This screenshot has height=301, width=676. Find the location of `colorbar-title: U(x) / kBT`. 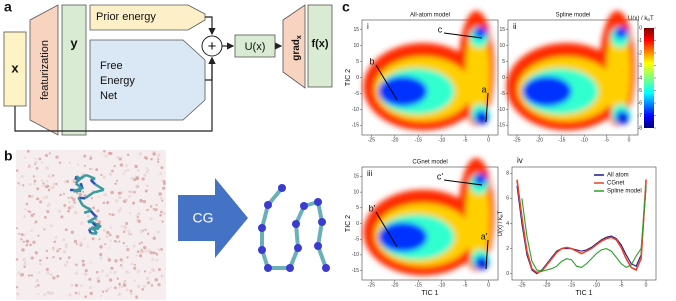

colorbar-title: U(x) / kBT is located at coordinates (641, 19).